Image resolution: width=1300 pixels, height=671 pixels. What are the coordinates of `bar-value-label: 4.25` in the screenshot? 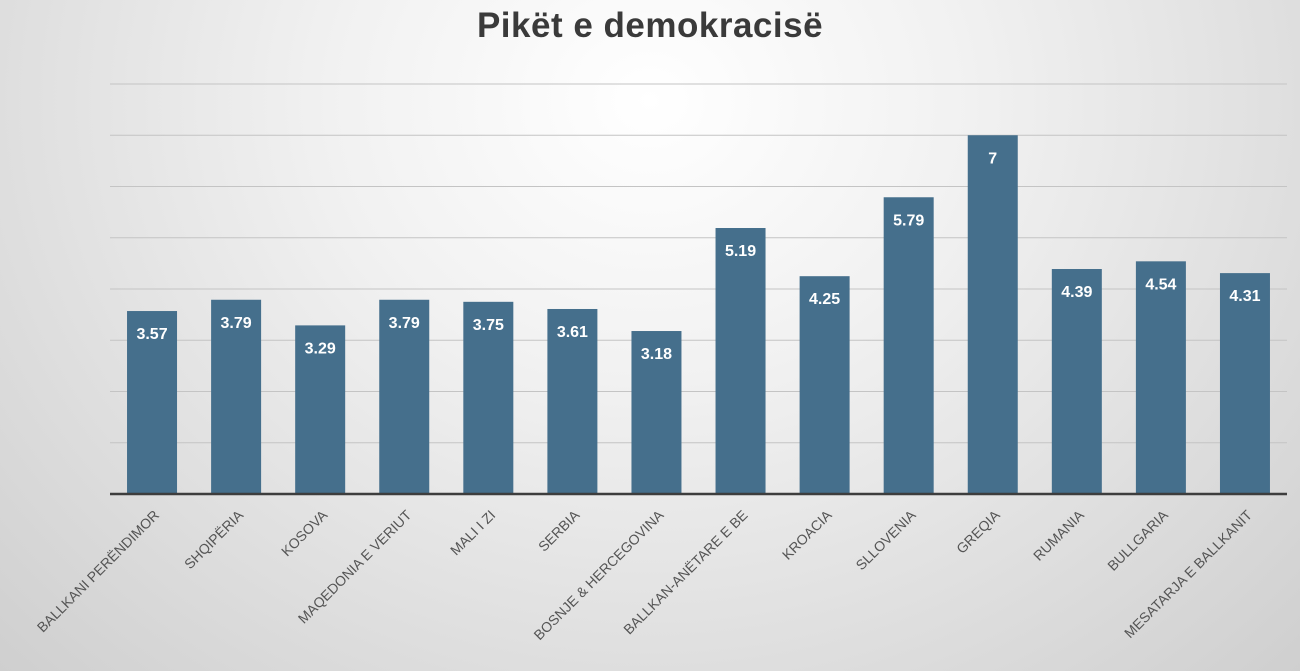 It's located at (824, 299).